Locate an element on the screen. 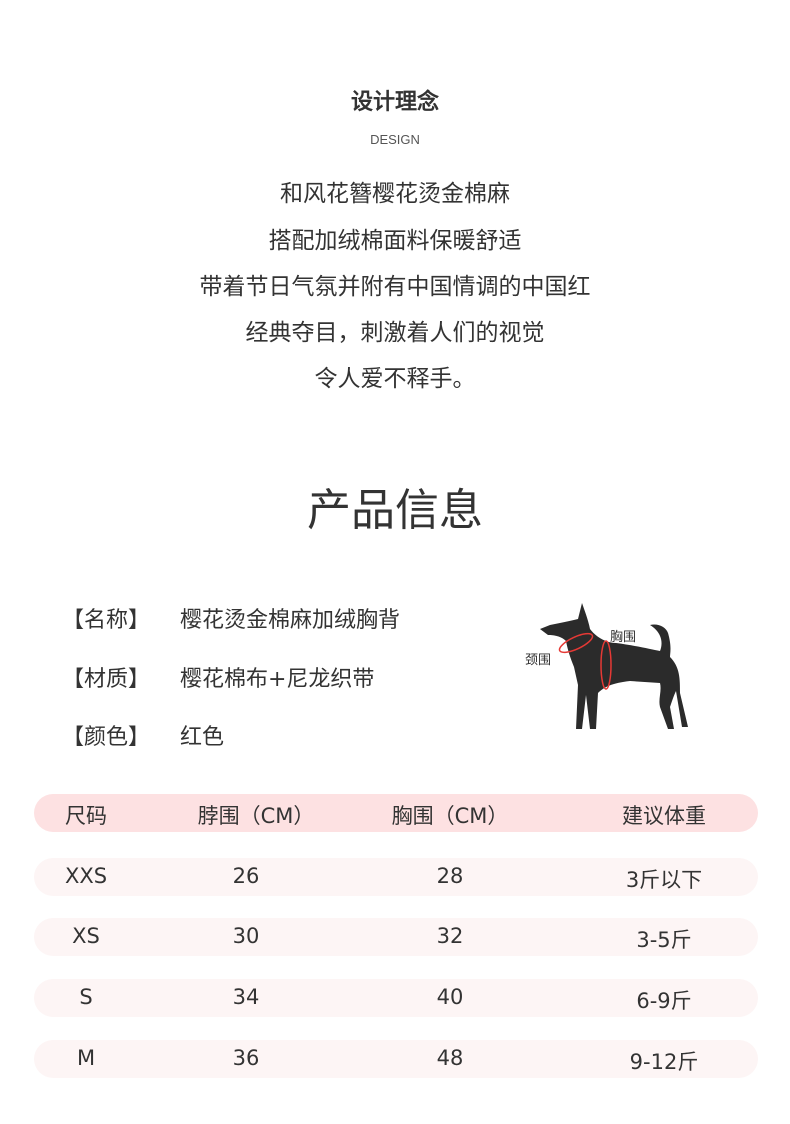 This screenshot has width=790, height=1124. field-name: 【名称】 樱花烫金棉麻加绒胸背 is located at coordinates (231, 618).